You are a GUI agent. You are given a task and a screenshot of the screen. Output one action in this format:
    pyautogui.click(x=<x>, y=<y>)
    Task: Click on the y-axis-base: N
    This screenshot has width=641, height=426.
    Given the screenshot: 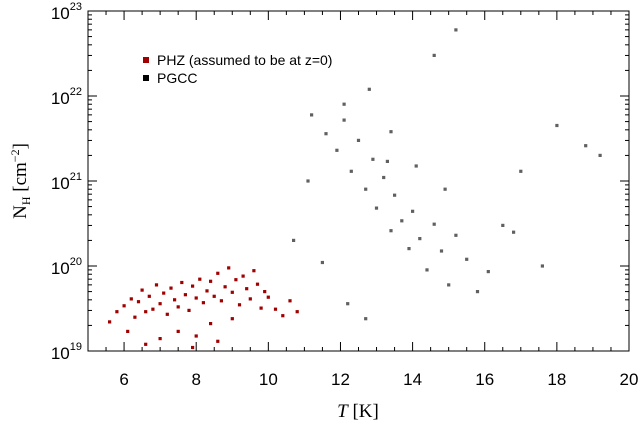 What is the action you would take?
    pyautogui.click(x=20, y=212)
    